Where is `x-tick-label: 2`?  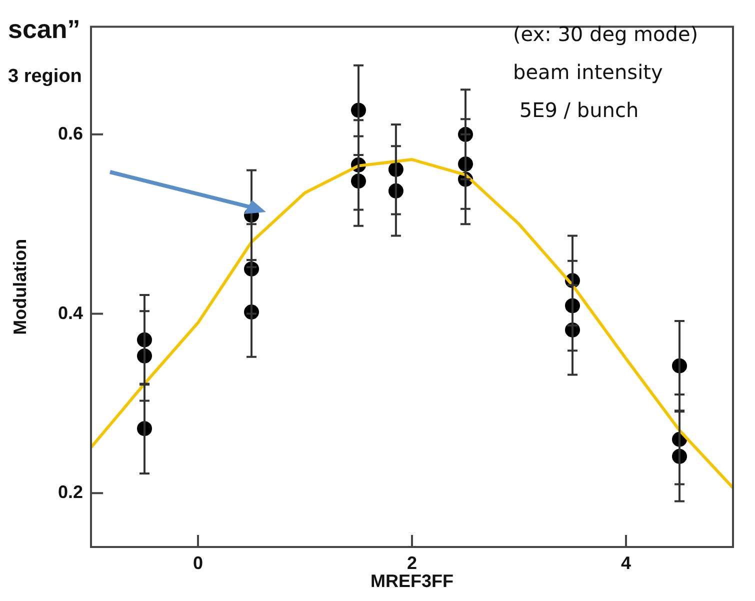 x-tick-label: 2 is located at coordinates (412, 562).